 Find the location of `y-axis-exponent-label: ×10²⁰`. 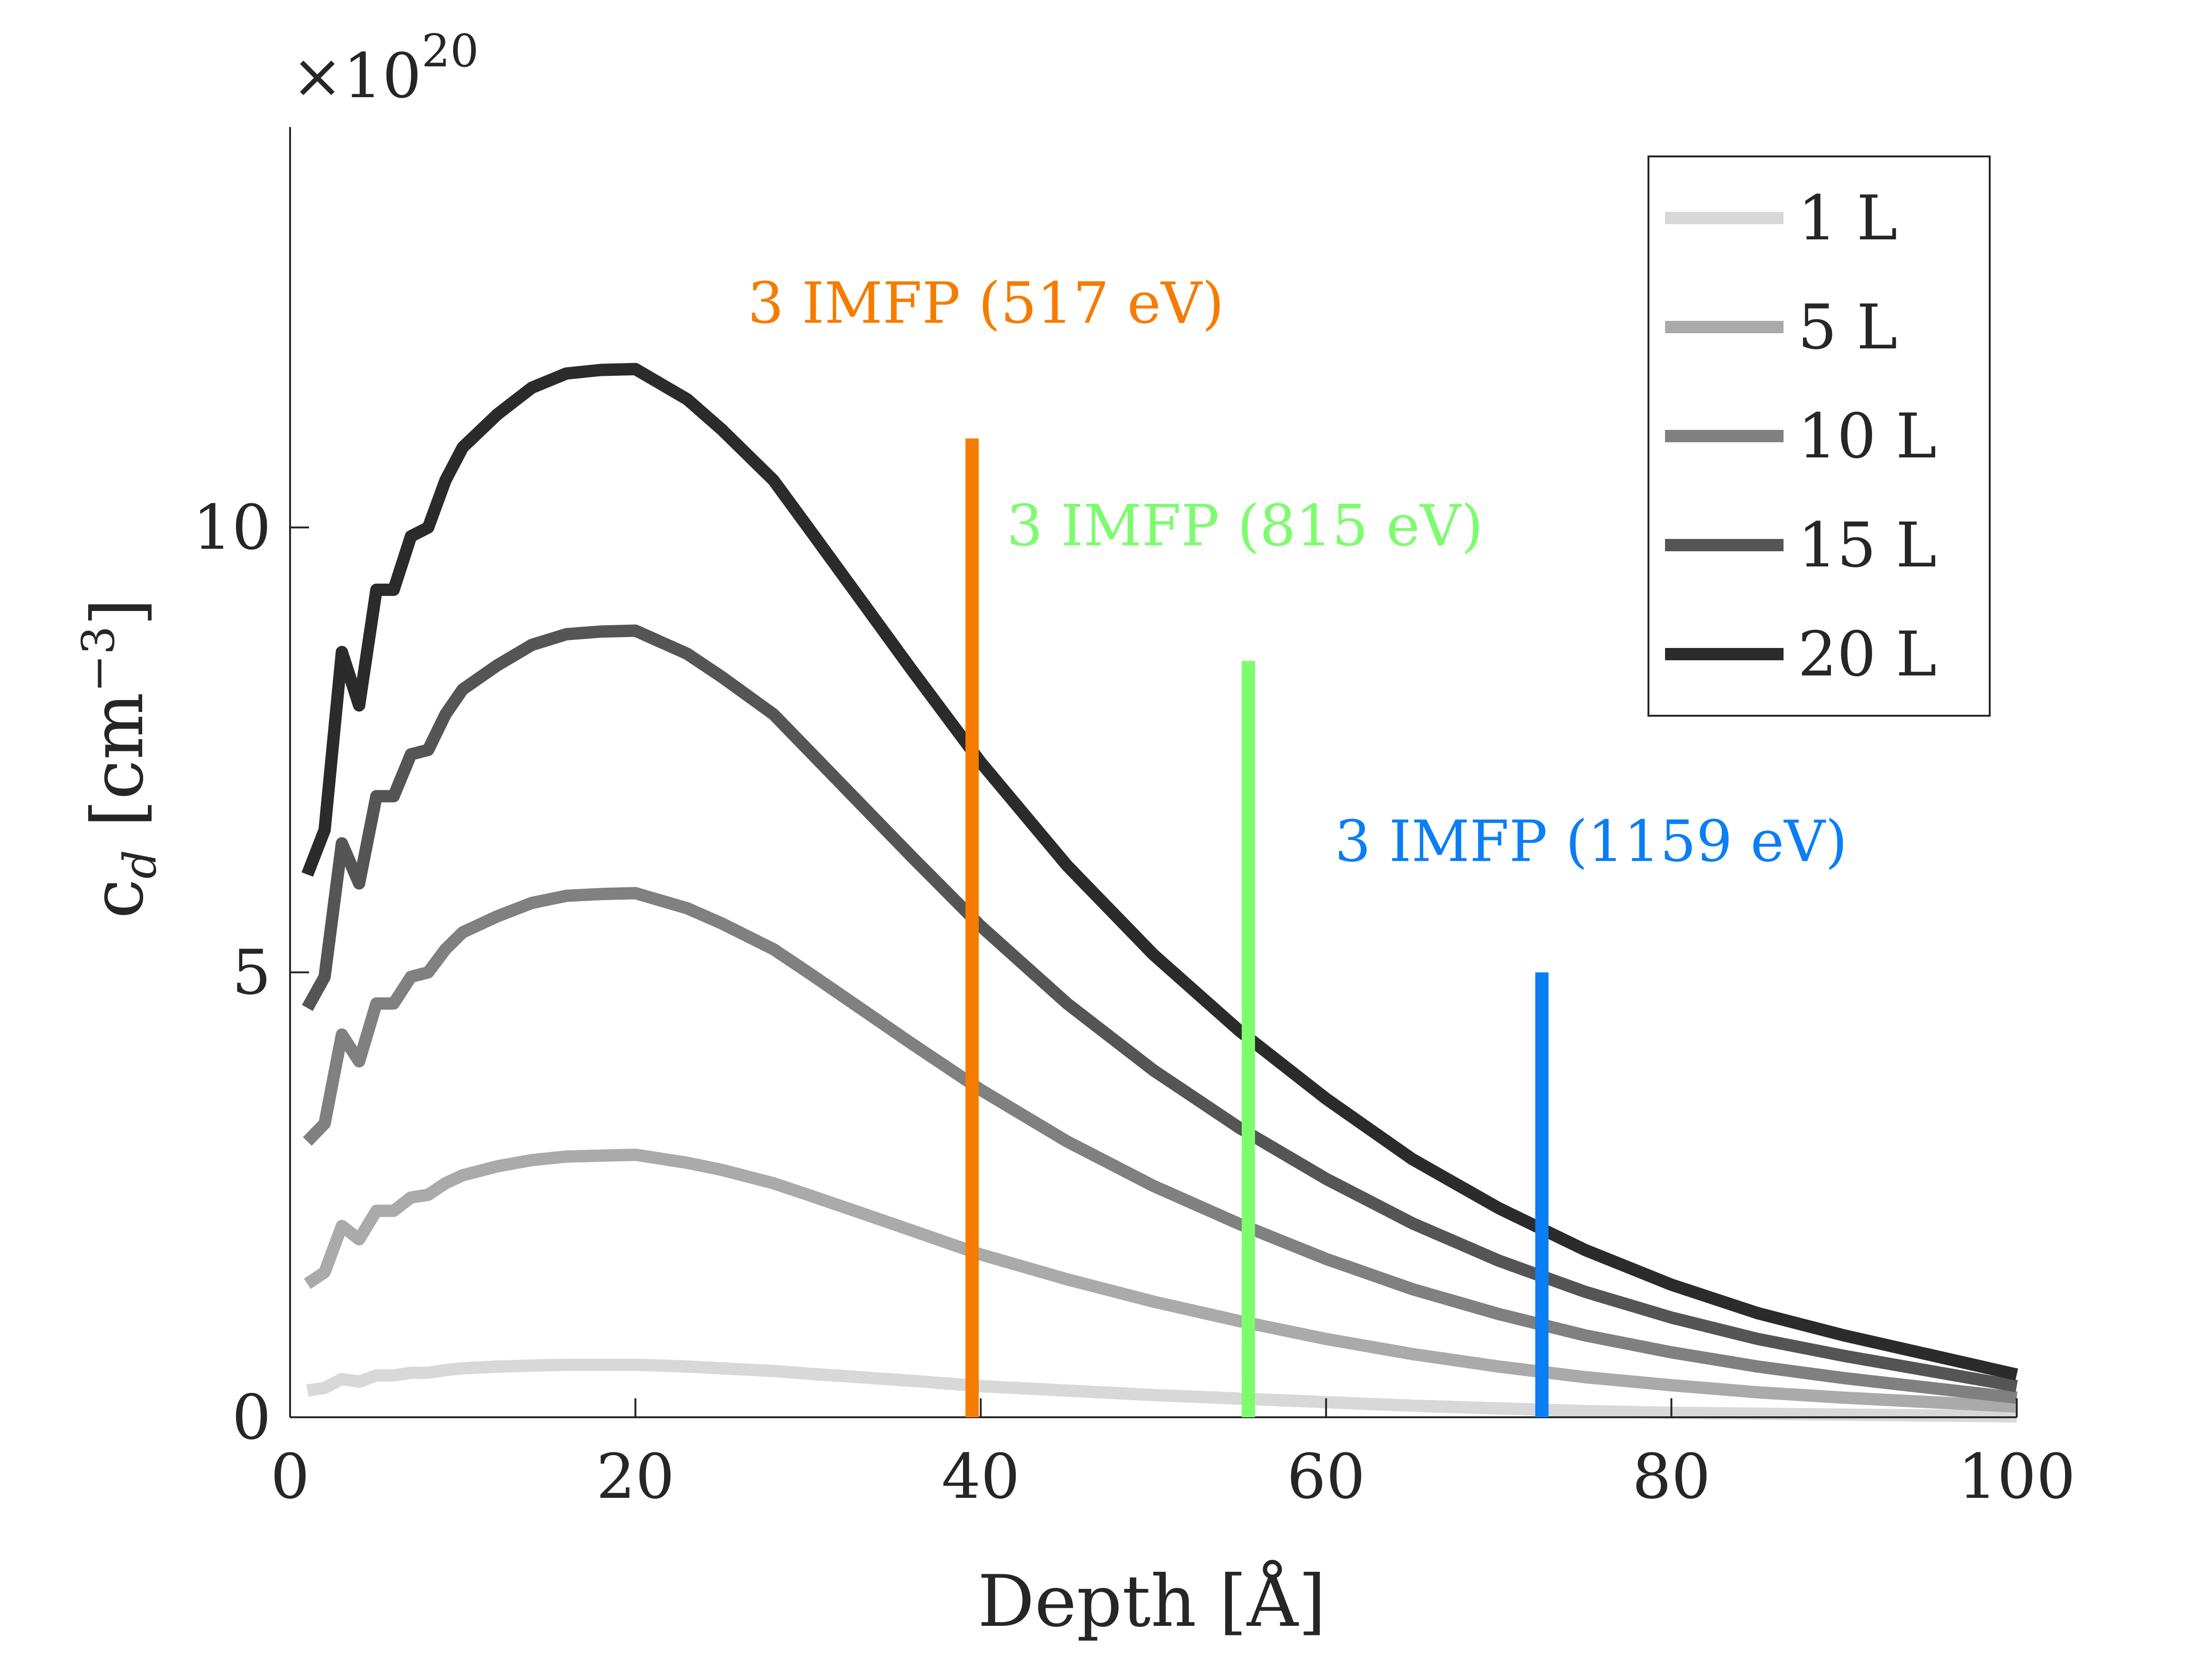

y-axis-exponent-label: ×10²⁰ is located at coordinates (385, 68).